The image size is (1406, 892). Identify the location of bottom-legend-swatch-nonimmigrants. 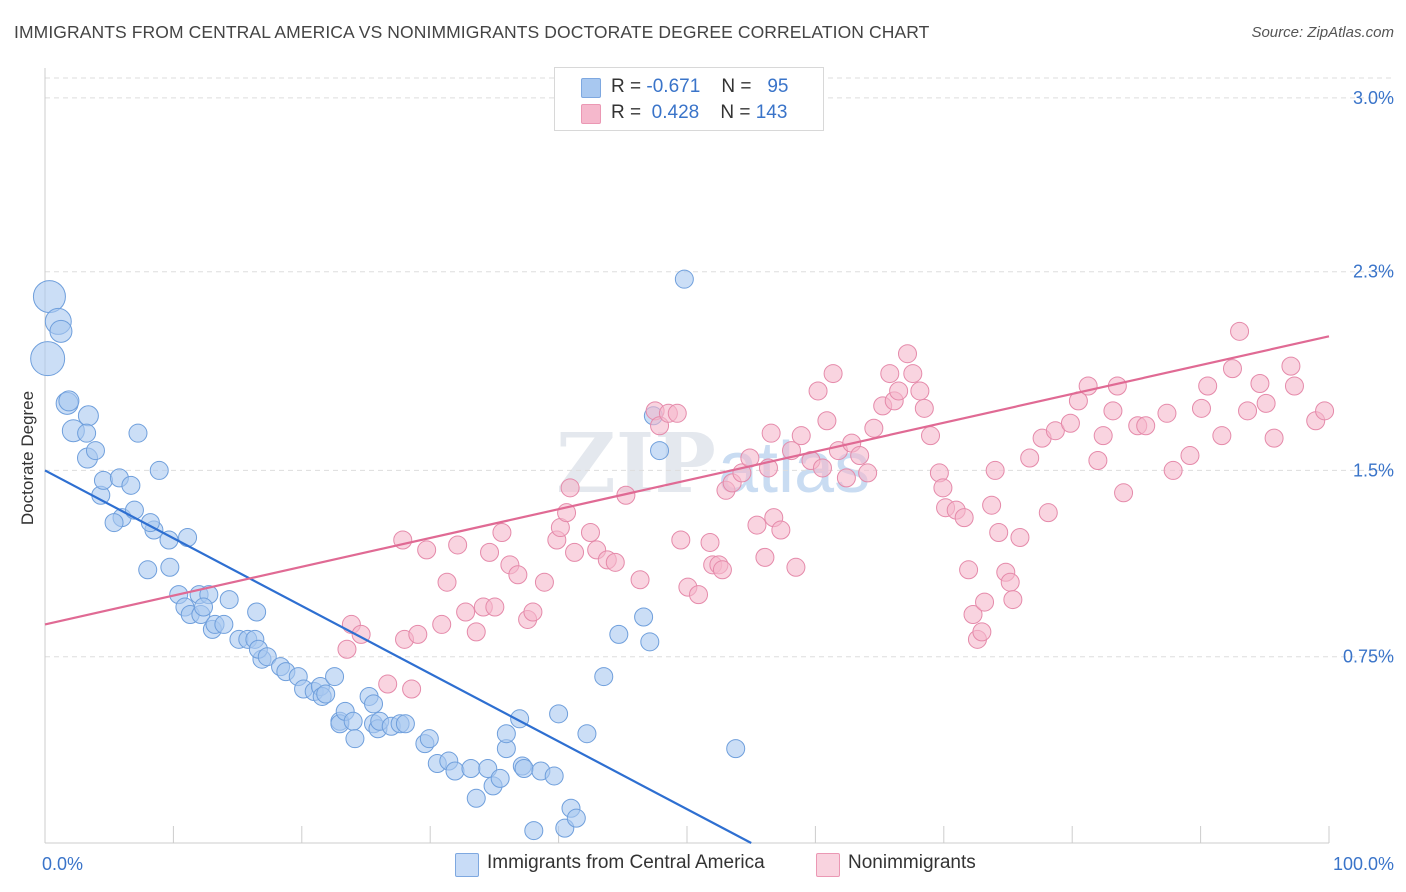
(828, 865).